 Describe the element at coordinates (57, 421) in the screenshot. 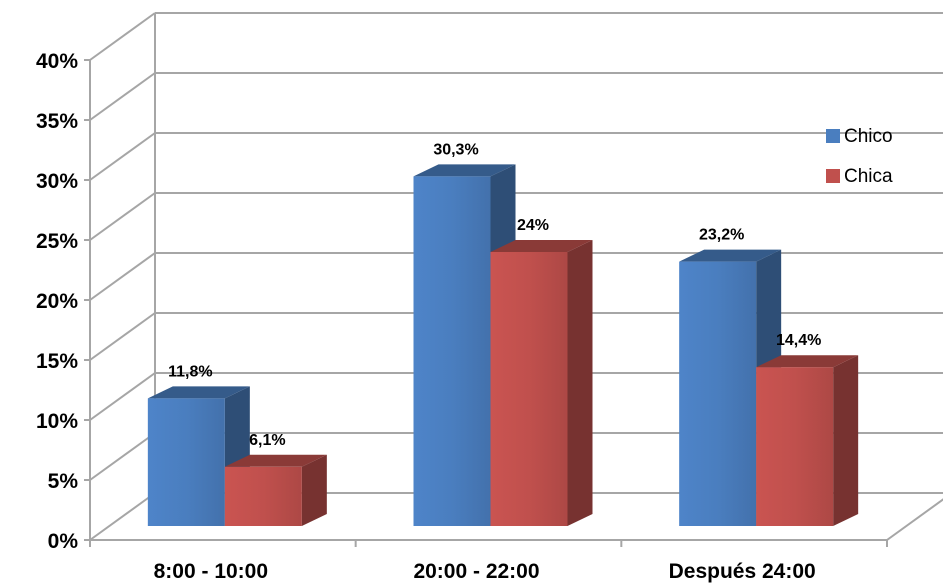

I see `y-tick-label: 10%` at that location.